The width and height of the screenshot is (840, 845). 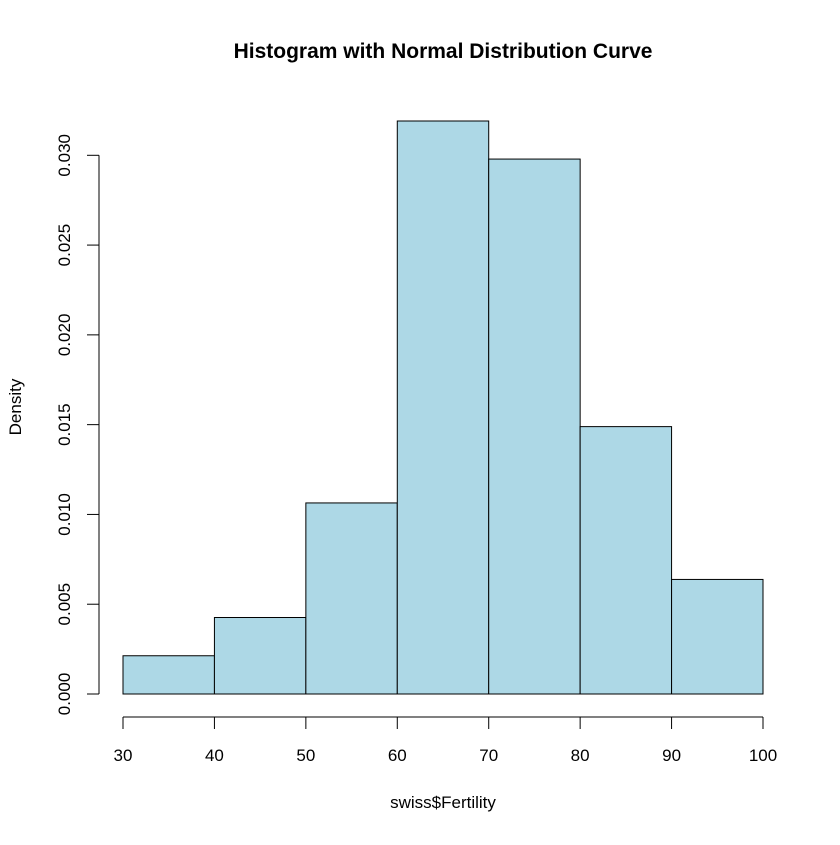 What do you see at coordinates (77, 425) in the screenshot?
I see `y-axis: 0.000 0.005 0.010 0.015 0.020 0.025 0.030` at bounding box center [77, 425].